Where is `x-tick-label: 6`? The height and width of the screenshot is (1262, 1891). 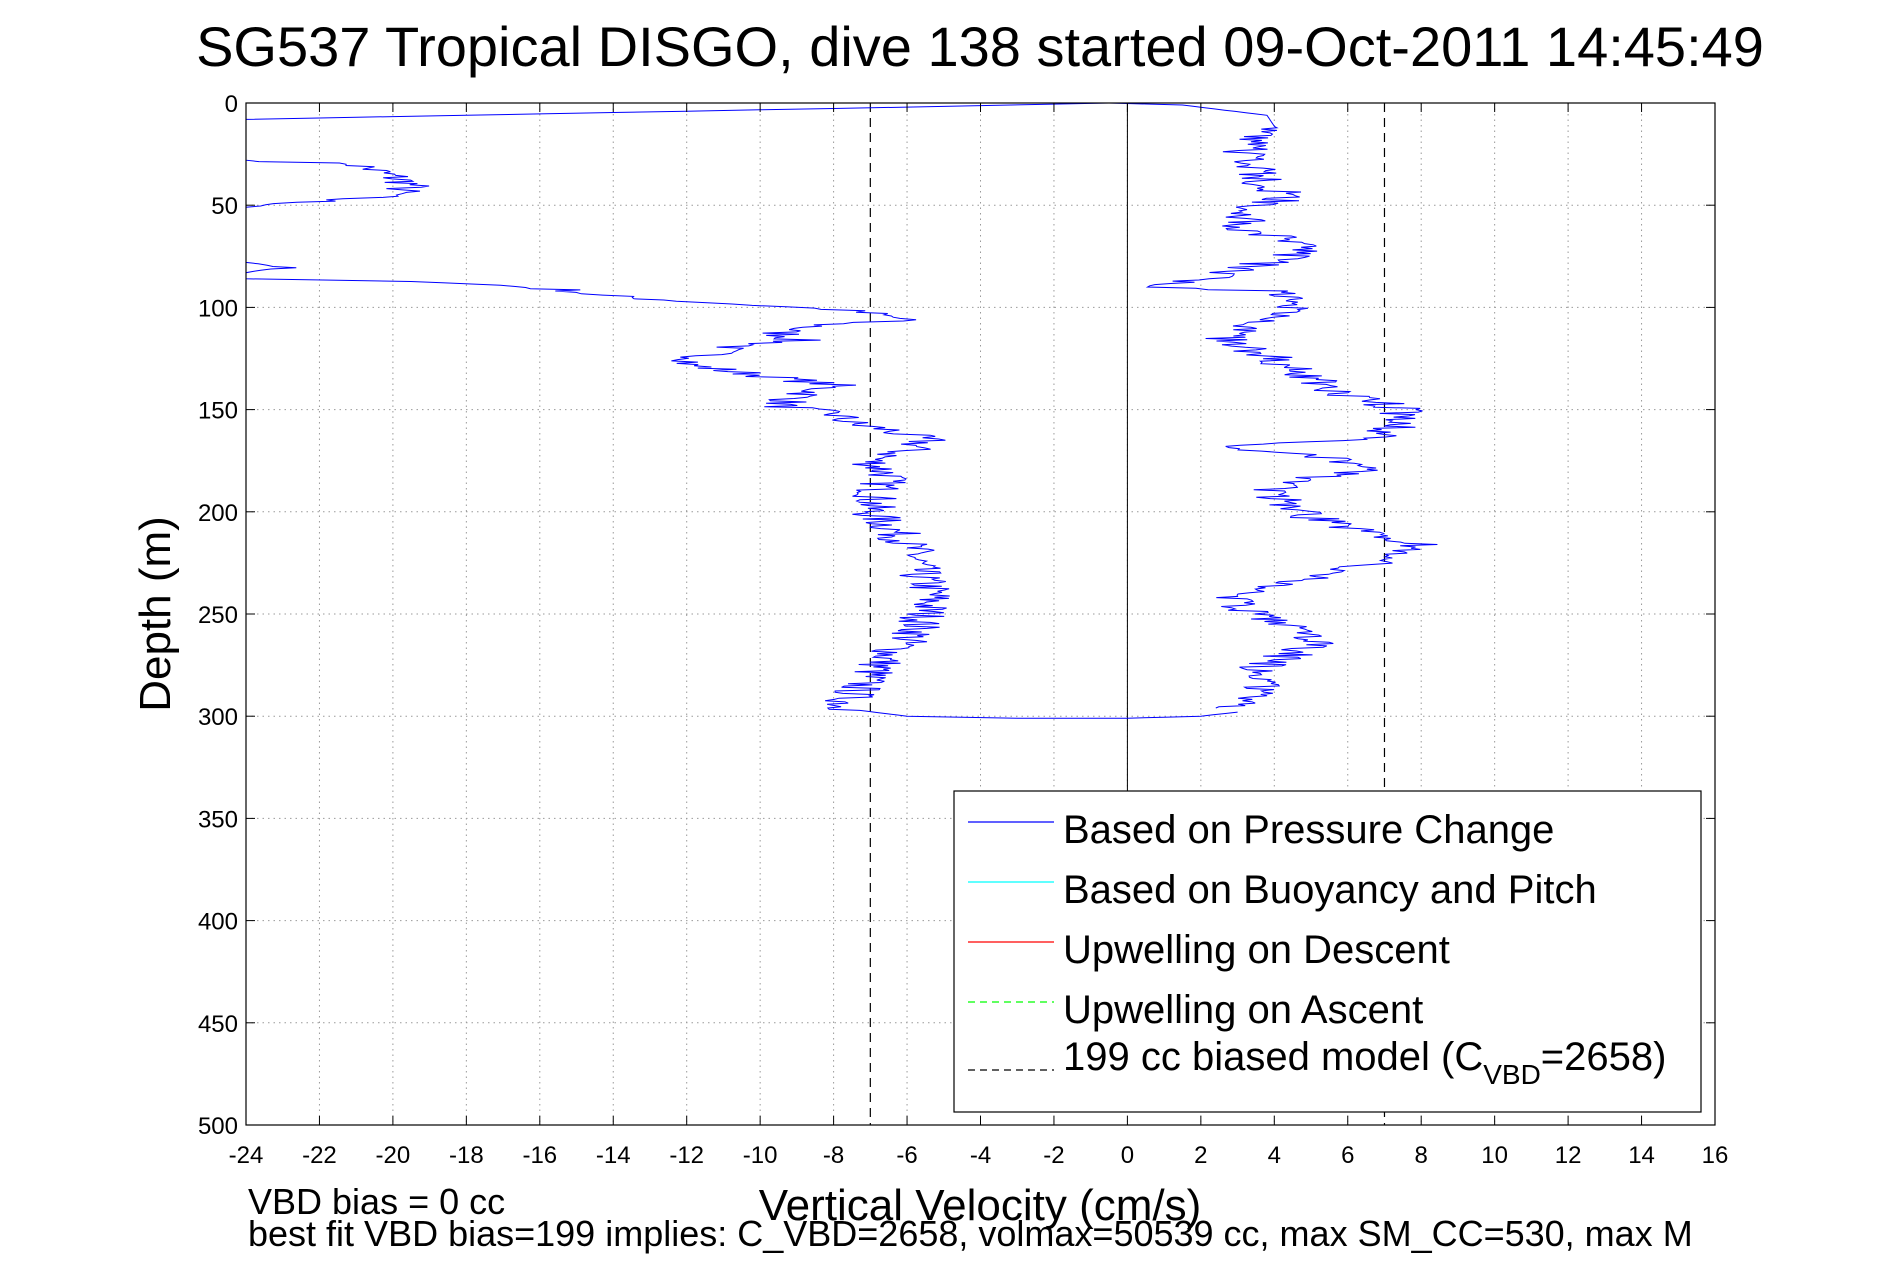 x-tick-label: 6 is located at coordinates (1347, 1155).